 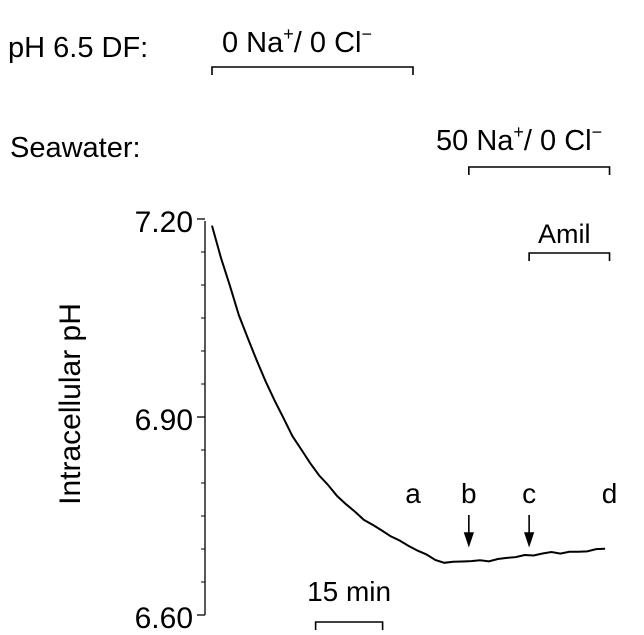 I want to click on y-tick-label-top: 7.20, so click(x=164, y=222).